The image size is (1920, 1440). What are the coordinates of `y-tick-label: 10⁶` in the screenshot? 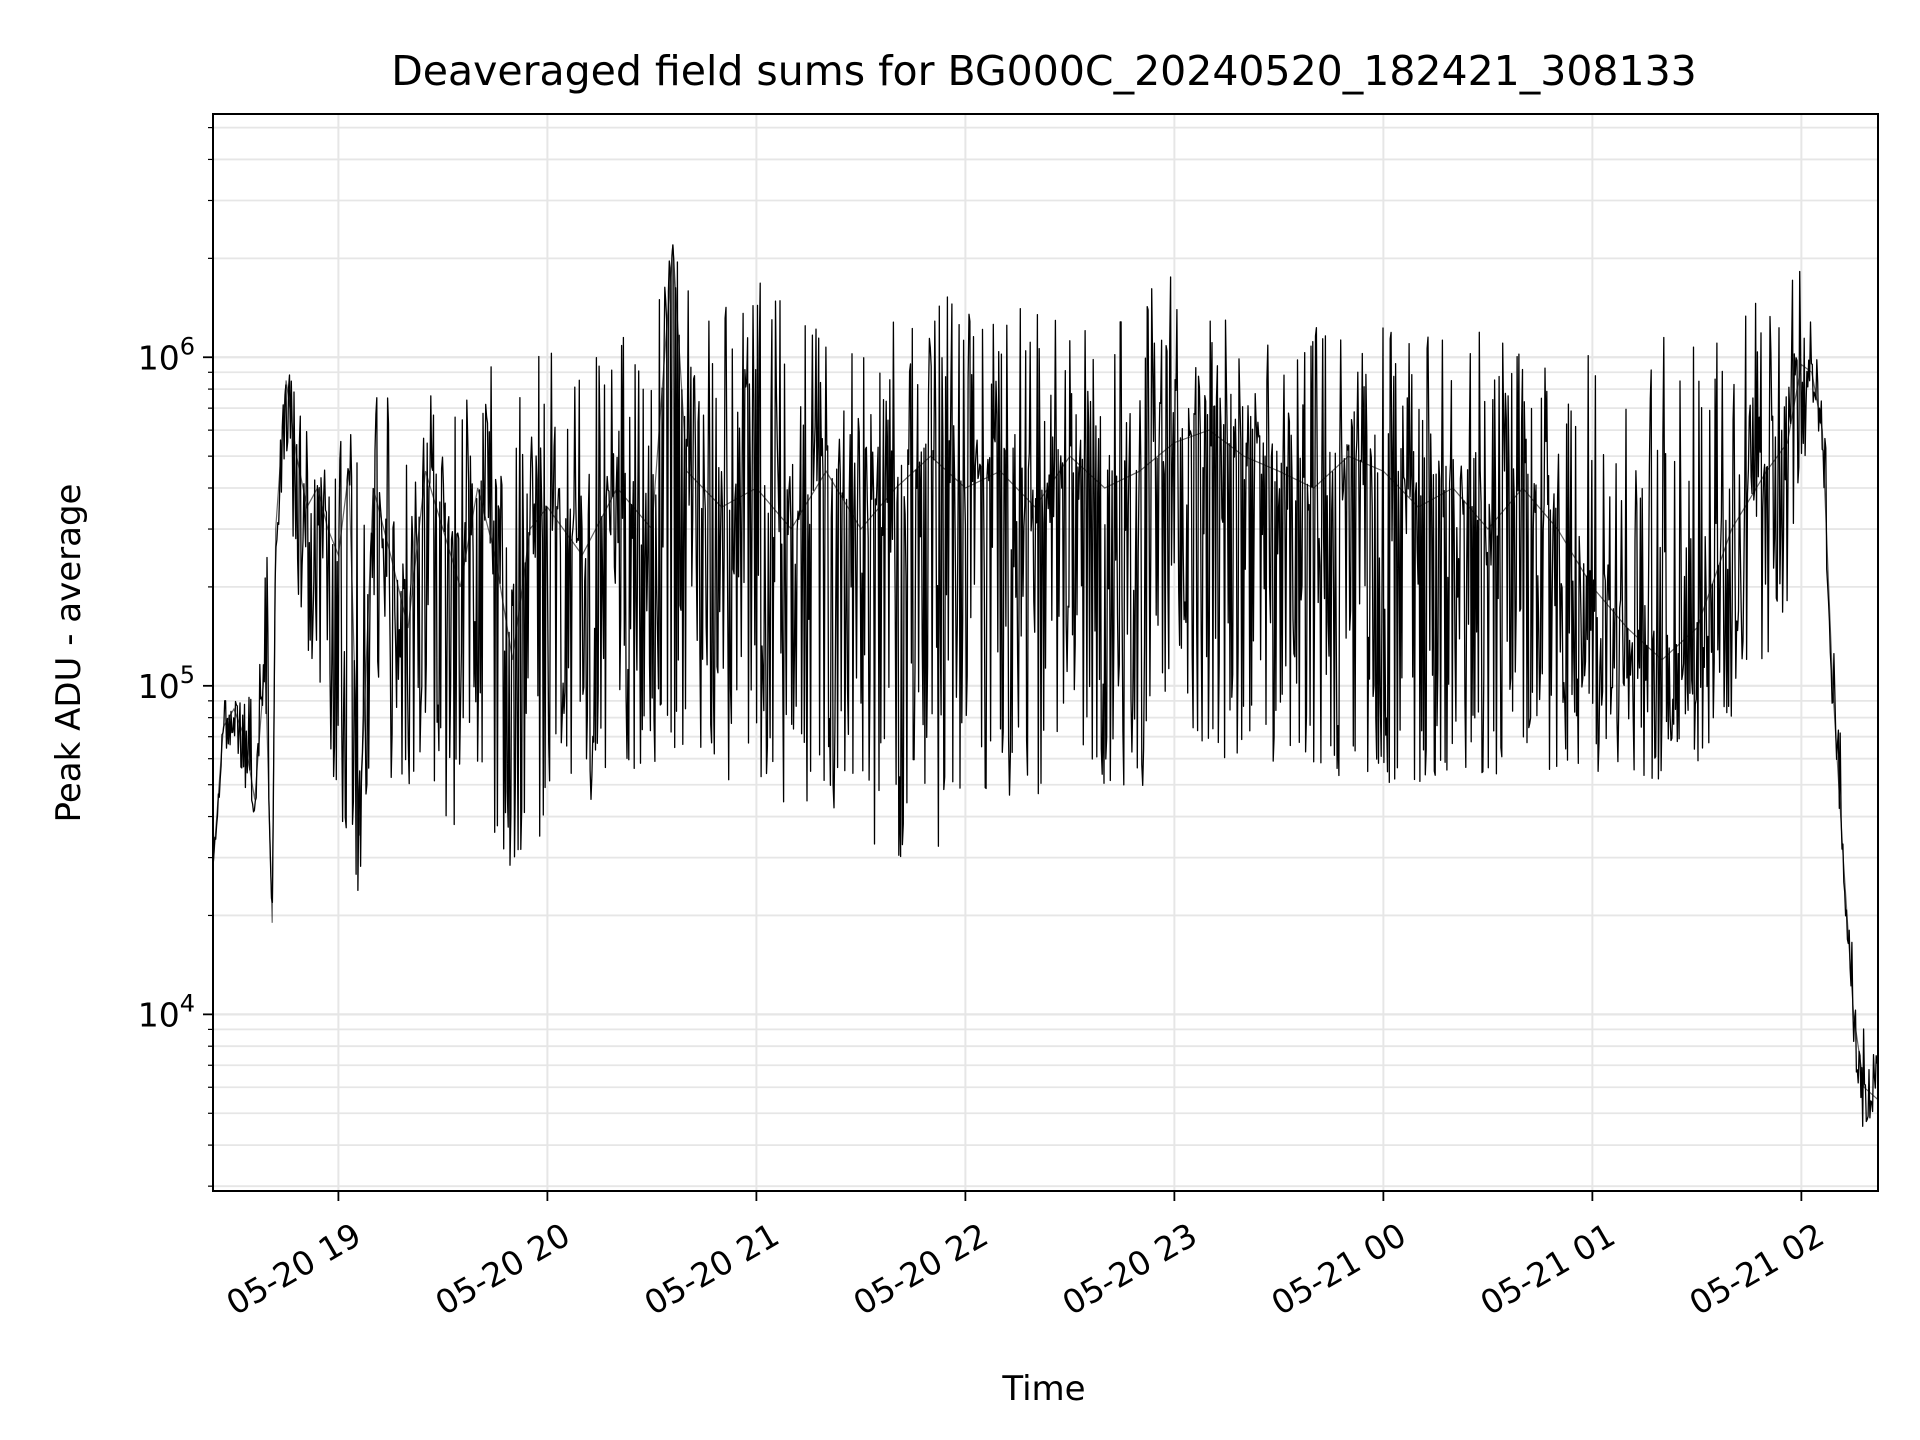 It's located at (166, 354).